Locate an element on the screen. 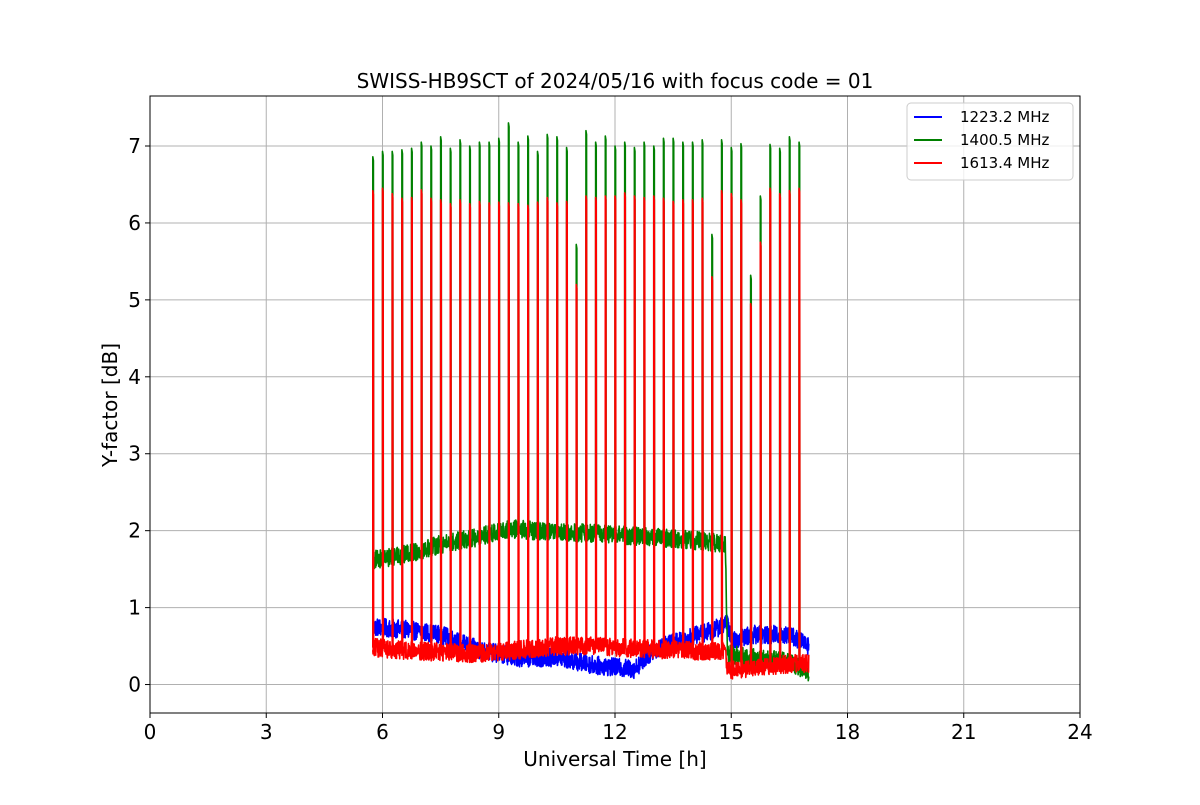 This screenshot has width=1200, height=805. x-tick-label: 18 is located at coordinates (847, 732).